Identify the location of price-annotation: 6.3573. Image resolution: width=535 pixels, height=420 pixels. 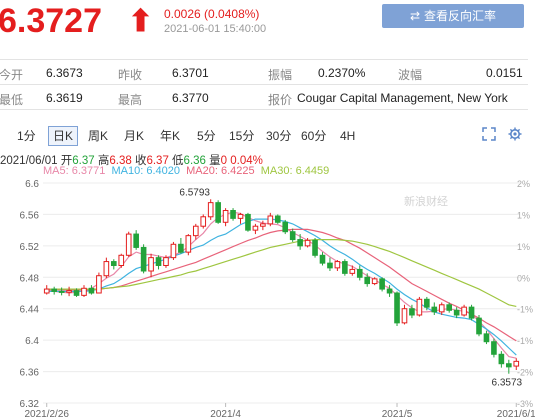
(507, 383).